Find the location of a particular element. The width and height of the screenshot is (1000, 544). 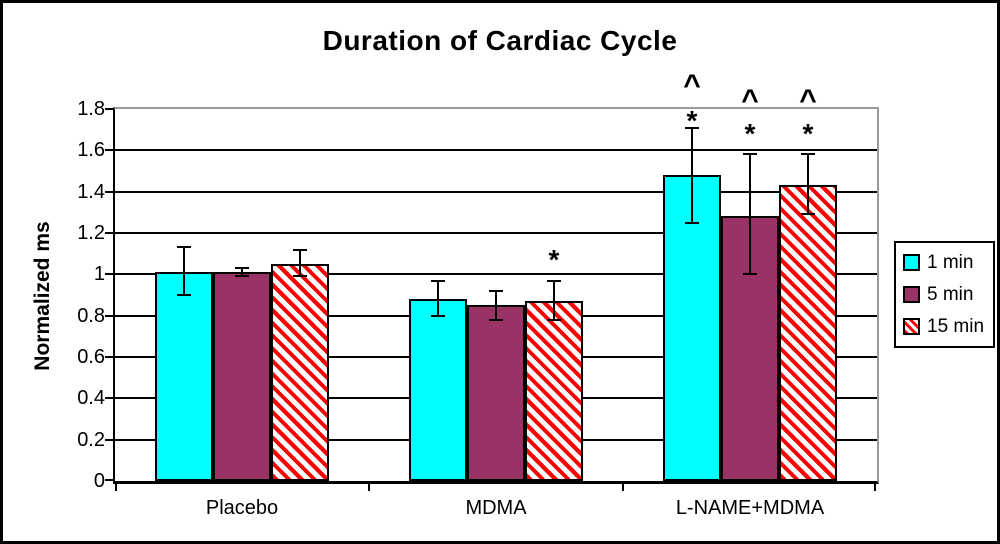

legend-item: 5 min is located at coordinates (944, 294).